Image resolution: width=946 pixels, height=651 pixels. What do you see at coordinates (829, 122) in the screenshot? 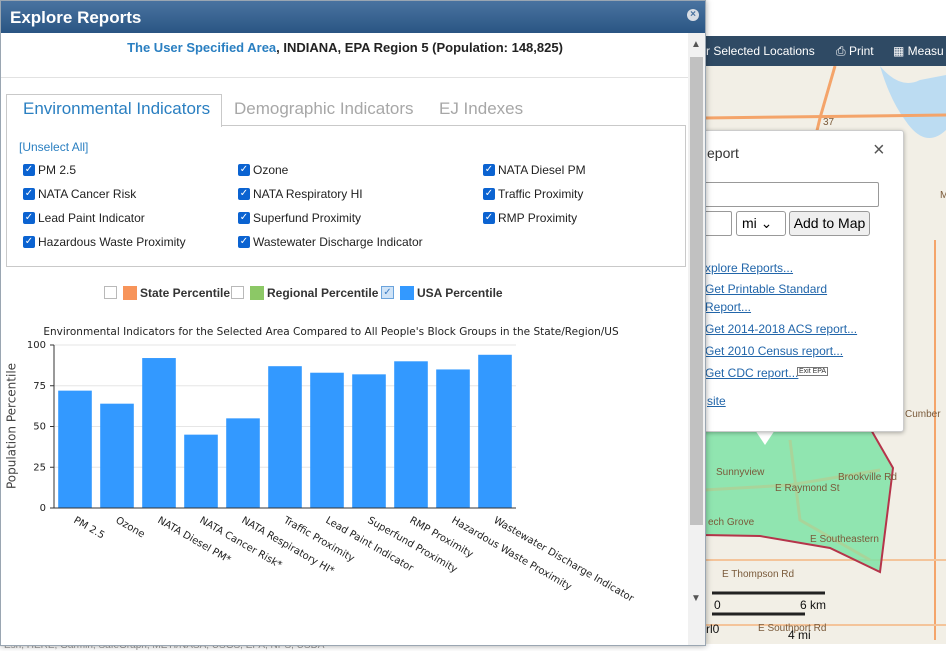
I see `map-label: 37` at bounding box center [829, 122].